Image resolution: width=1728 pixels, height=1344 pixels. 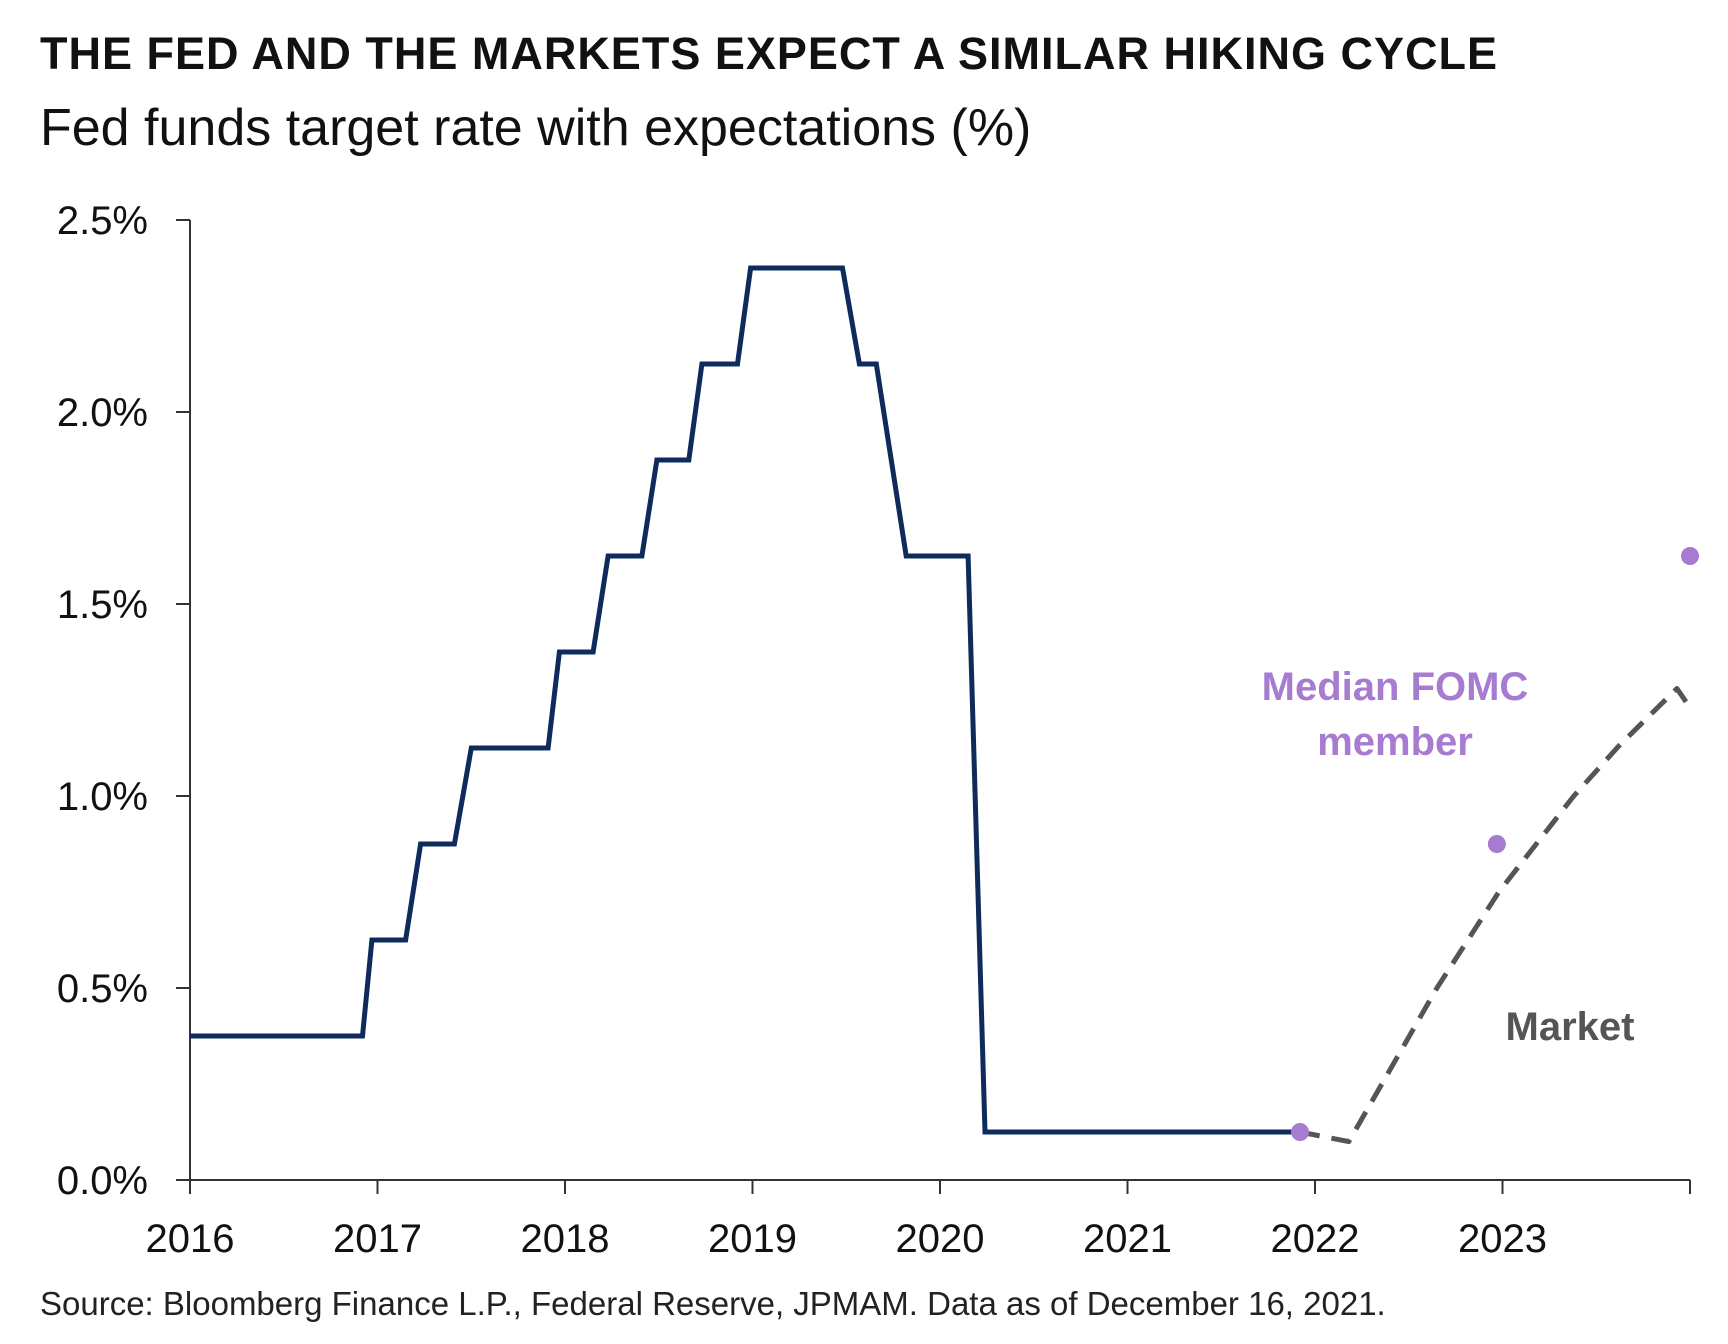 What do you see at coordinates (102, 605) in the screenshot?
I see `y-tick-label: 1.5%` at bounding box center [102, 605].